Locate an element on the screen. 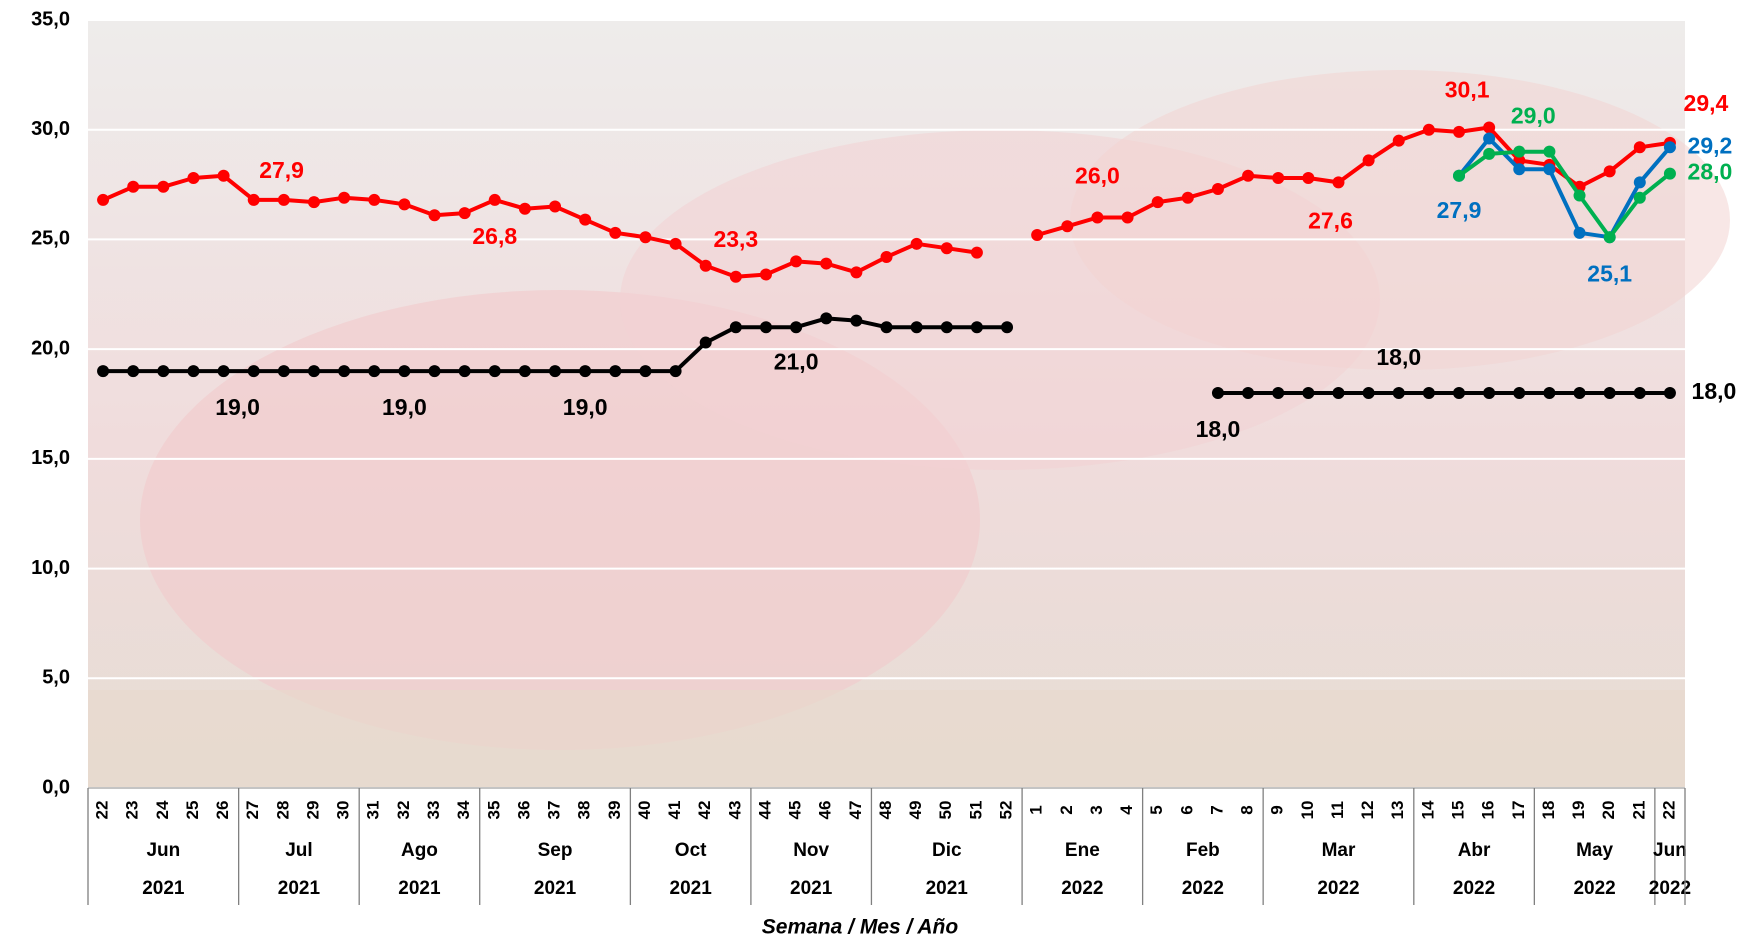  y-tick-label: 20,0 is located at coordinates (50, 348).